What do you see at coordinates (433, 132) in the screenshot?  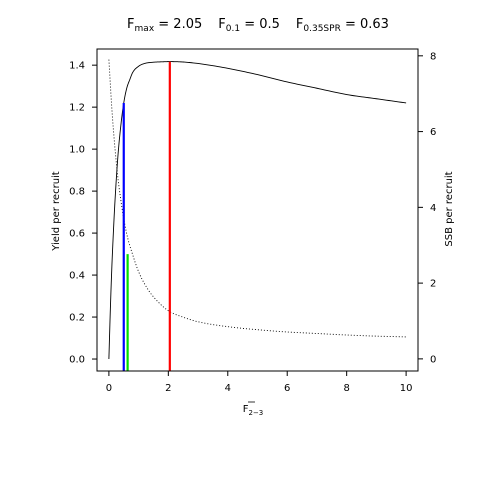 I see `y-right-tick-label: 6` at bounding box center [433, 132].